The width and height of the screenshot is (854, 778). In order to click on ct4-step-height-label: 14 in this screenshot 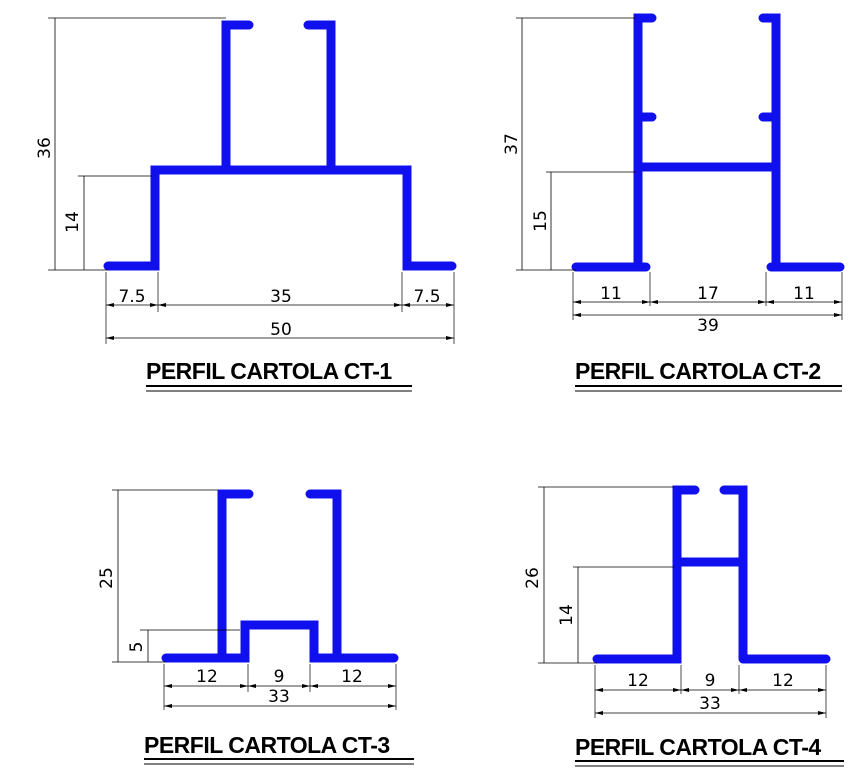, I will do `click(567, 615)`.